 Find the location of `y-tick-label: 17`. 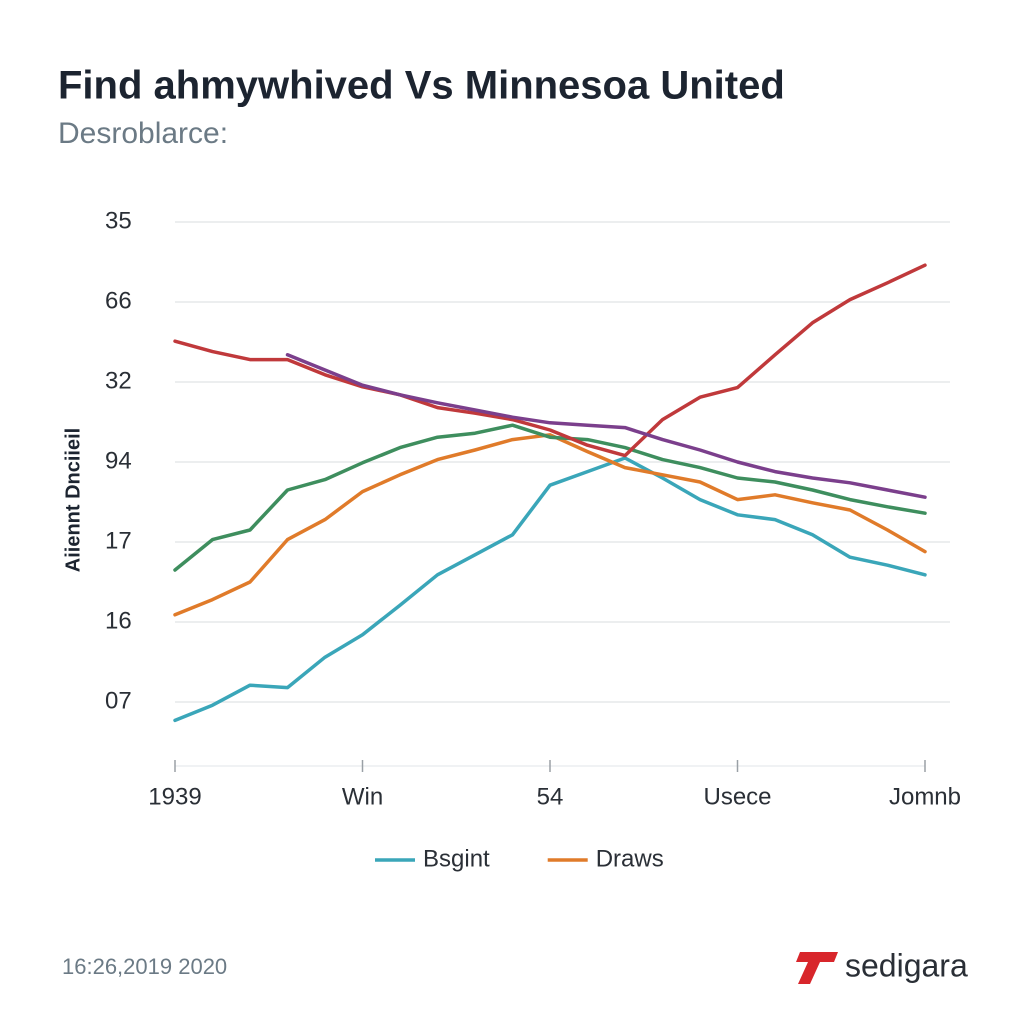

y-tick-label: 17 is located at coordinates (118, 540).